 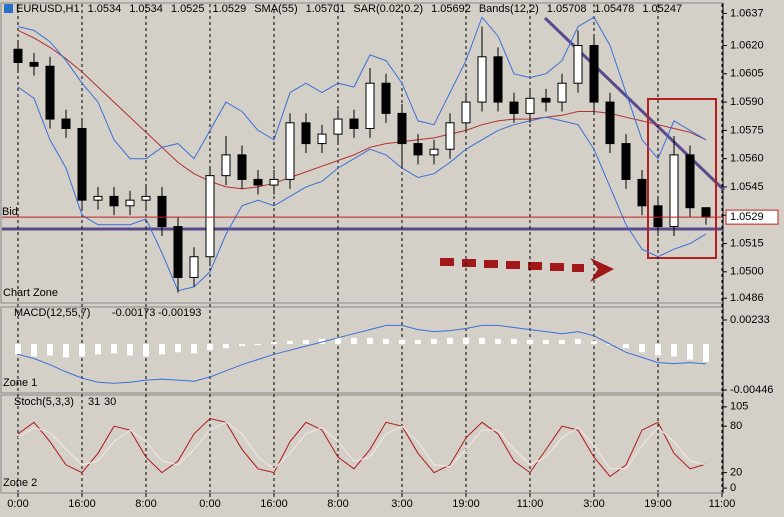 I want to click on time-label: 8:00, so click(x=337, y=504).